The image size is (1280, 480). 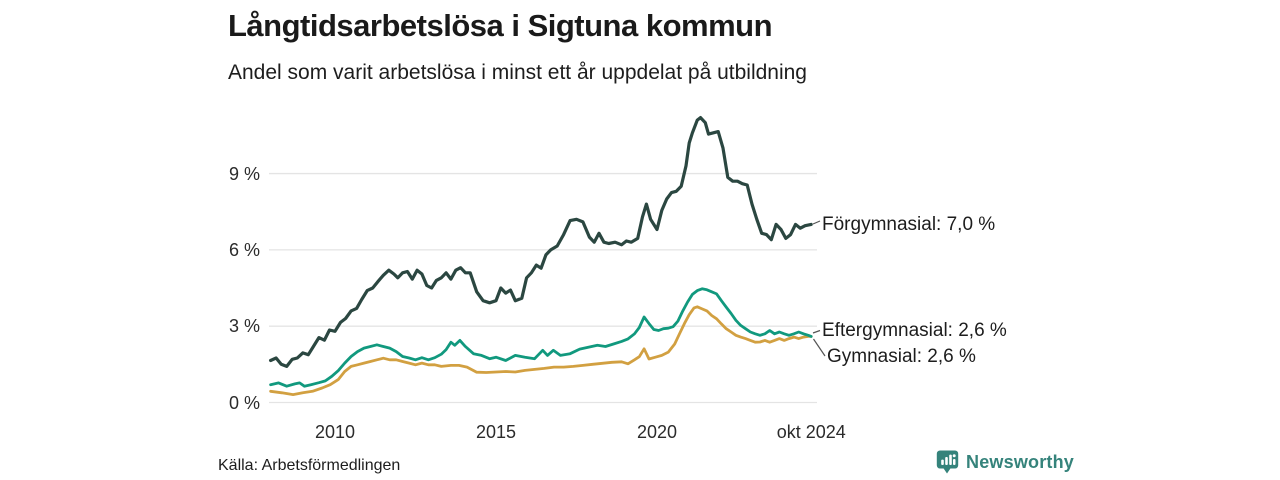 What do you see at coordinates (909, 224) in the screenshot?
I see `annotation-forgymnasial: Förgymnasial: 7,0 %` at bounding box center [909, 224].